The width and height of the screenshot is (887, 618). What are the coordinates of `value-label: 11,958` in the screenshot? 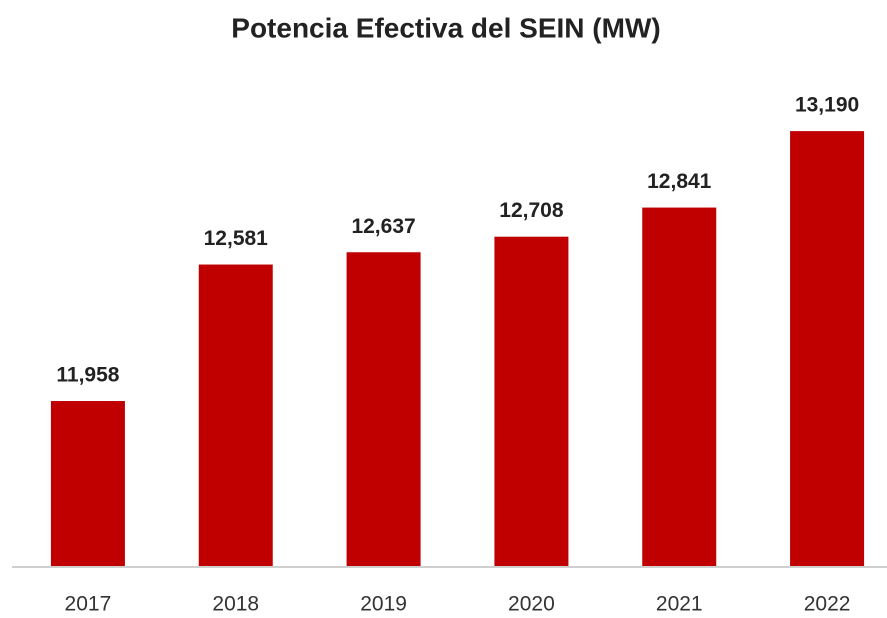 It's located at (87, 375).